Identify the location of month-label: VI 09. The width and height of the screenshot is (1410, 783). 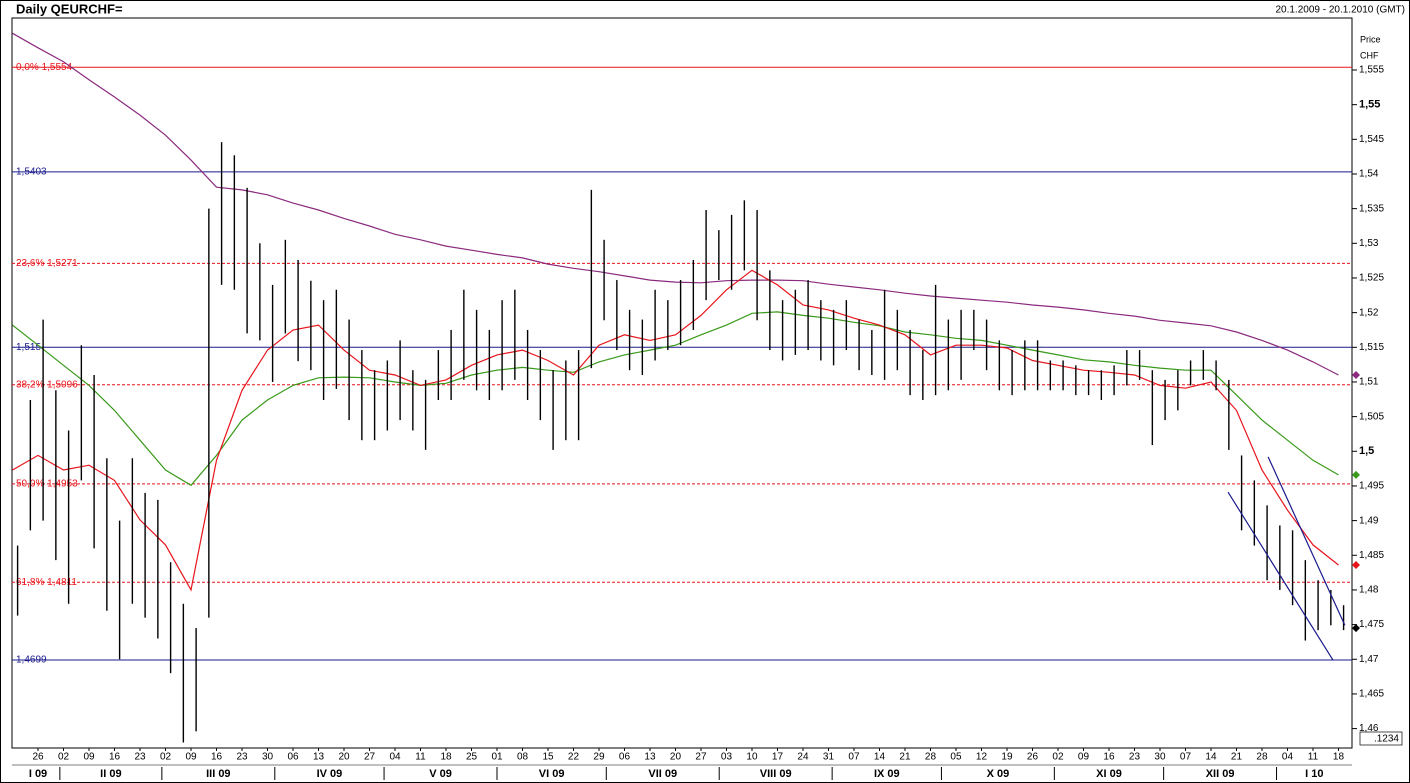
(552, 774).